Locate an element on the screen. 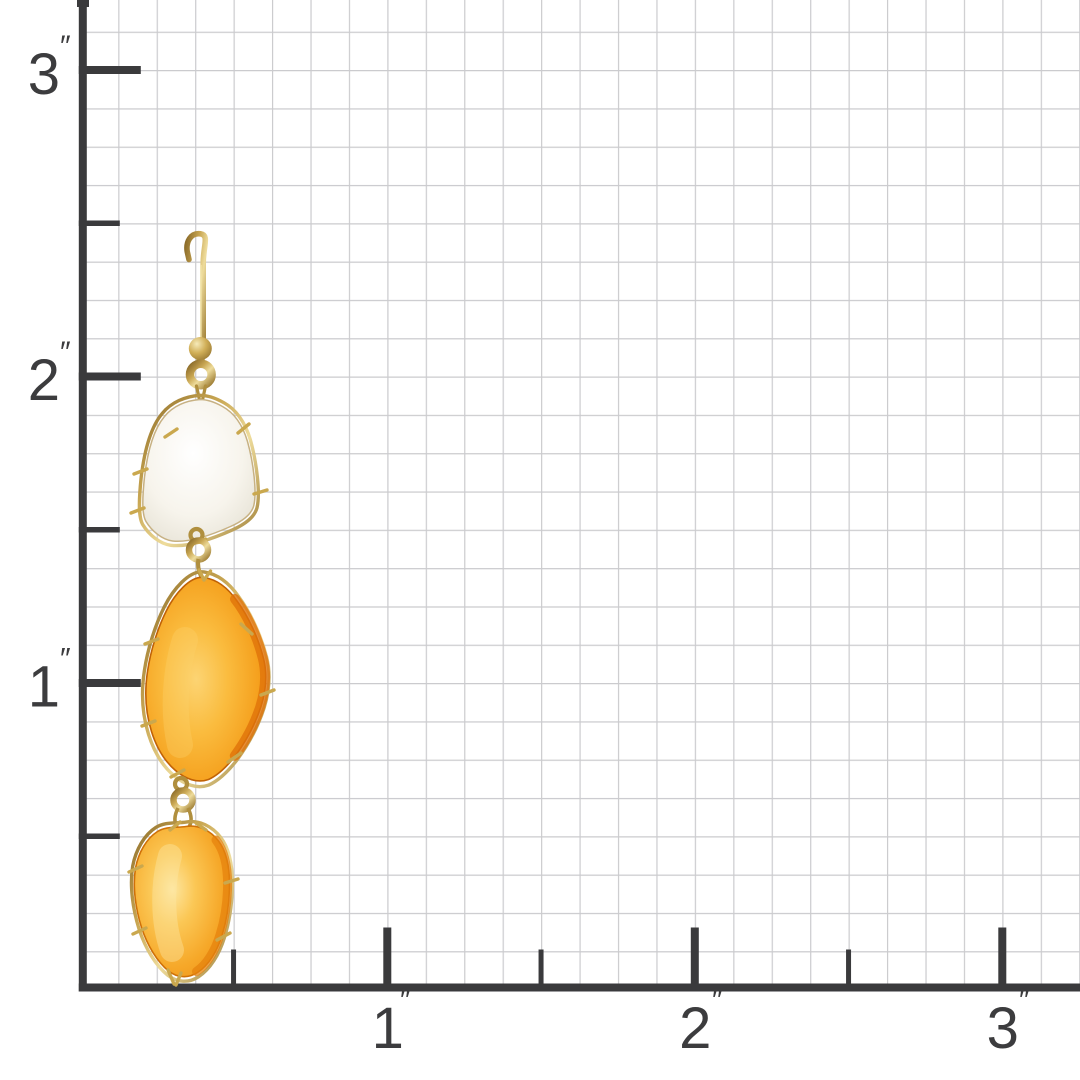 The width and height of the screenshot is (1080, 1080). y-axis-label-1-unit: ″ is located at coordinates (65, 659).